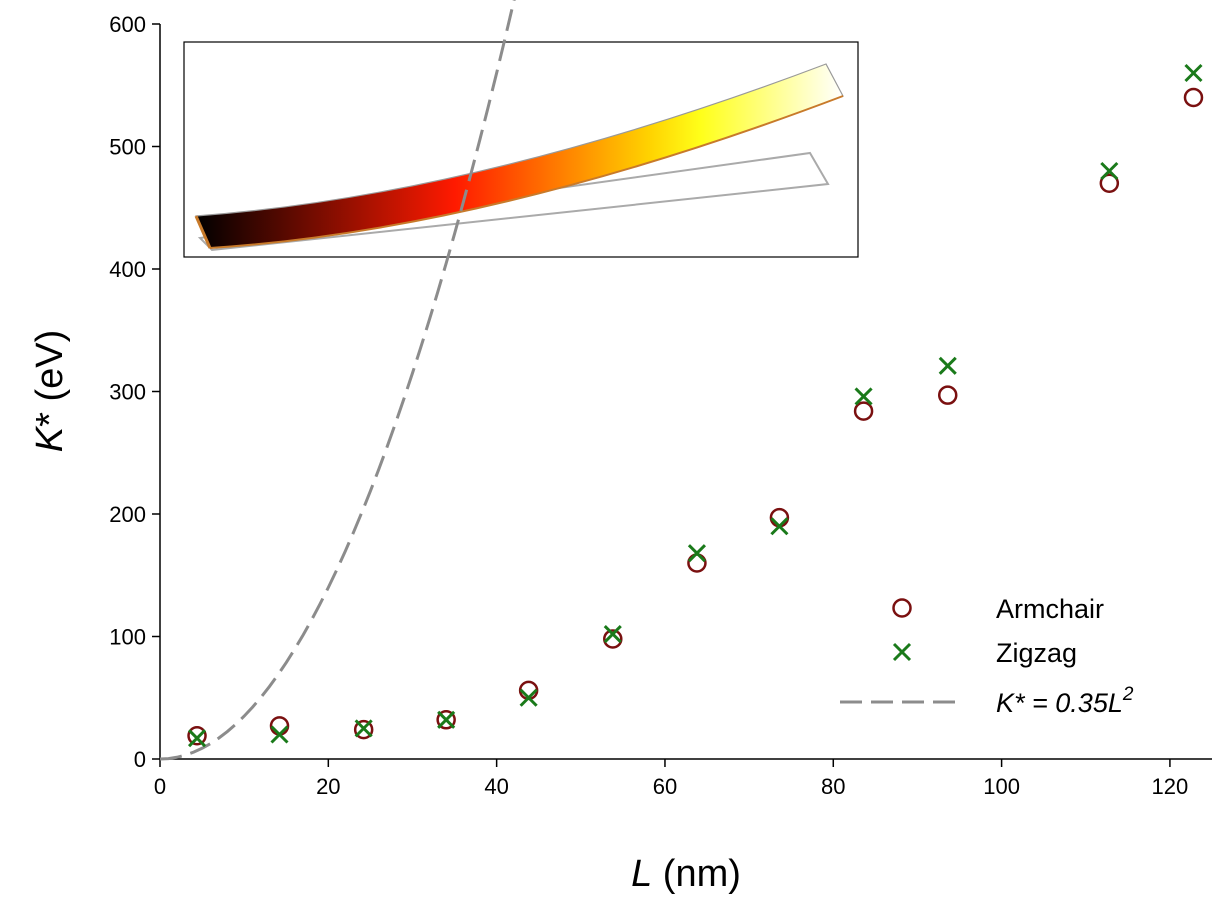 The width and height of the screenshot is (1229, 903). What do you see at coordinates (140, 759) in the screenshot?
I see `y-tick-label: 0` at bounding box center [140, 759].